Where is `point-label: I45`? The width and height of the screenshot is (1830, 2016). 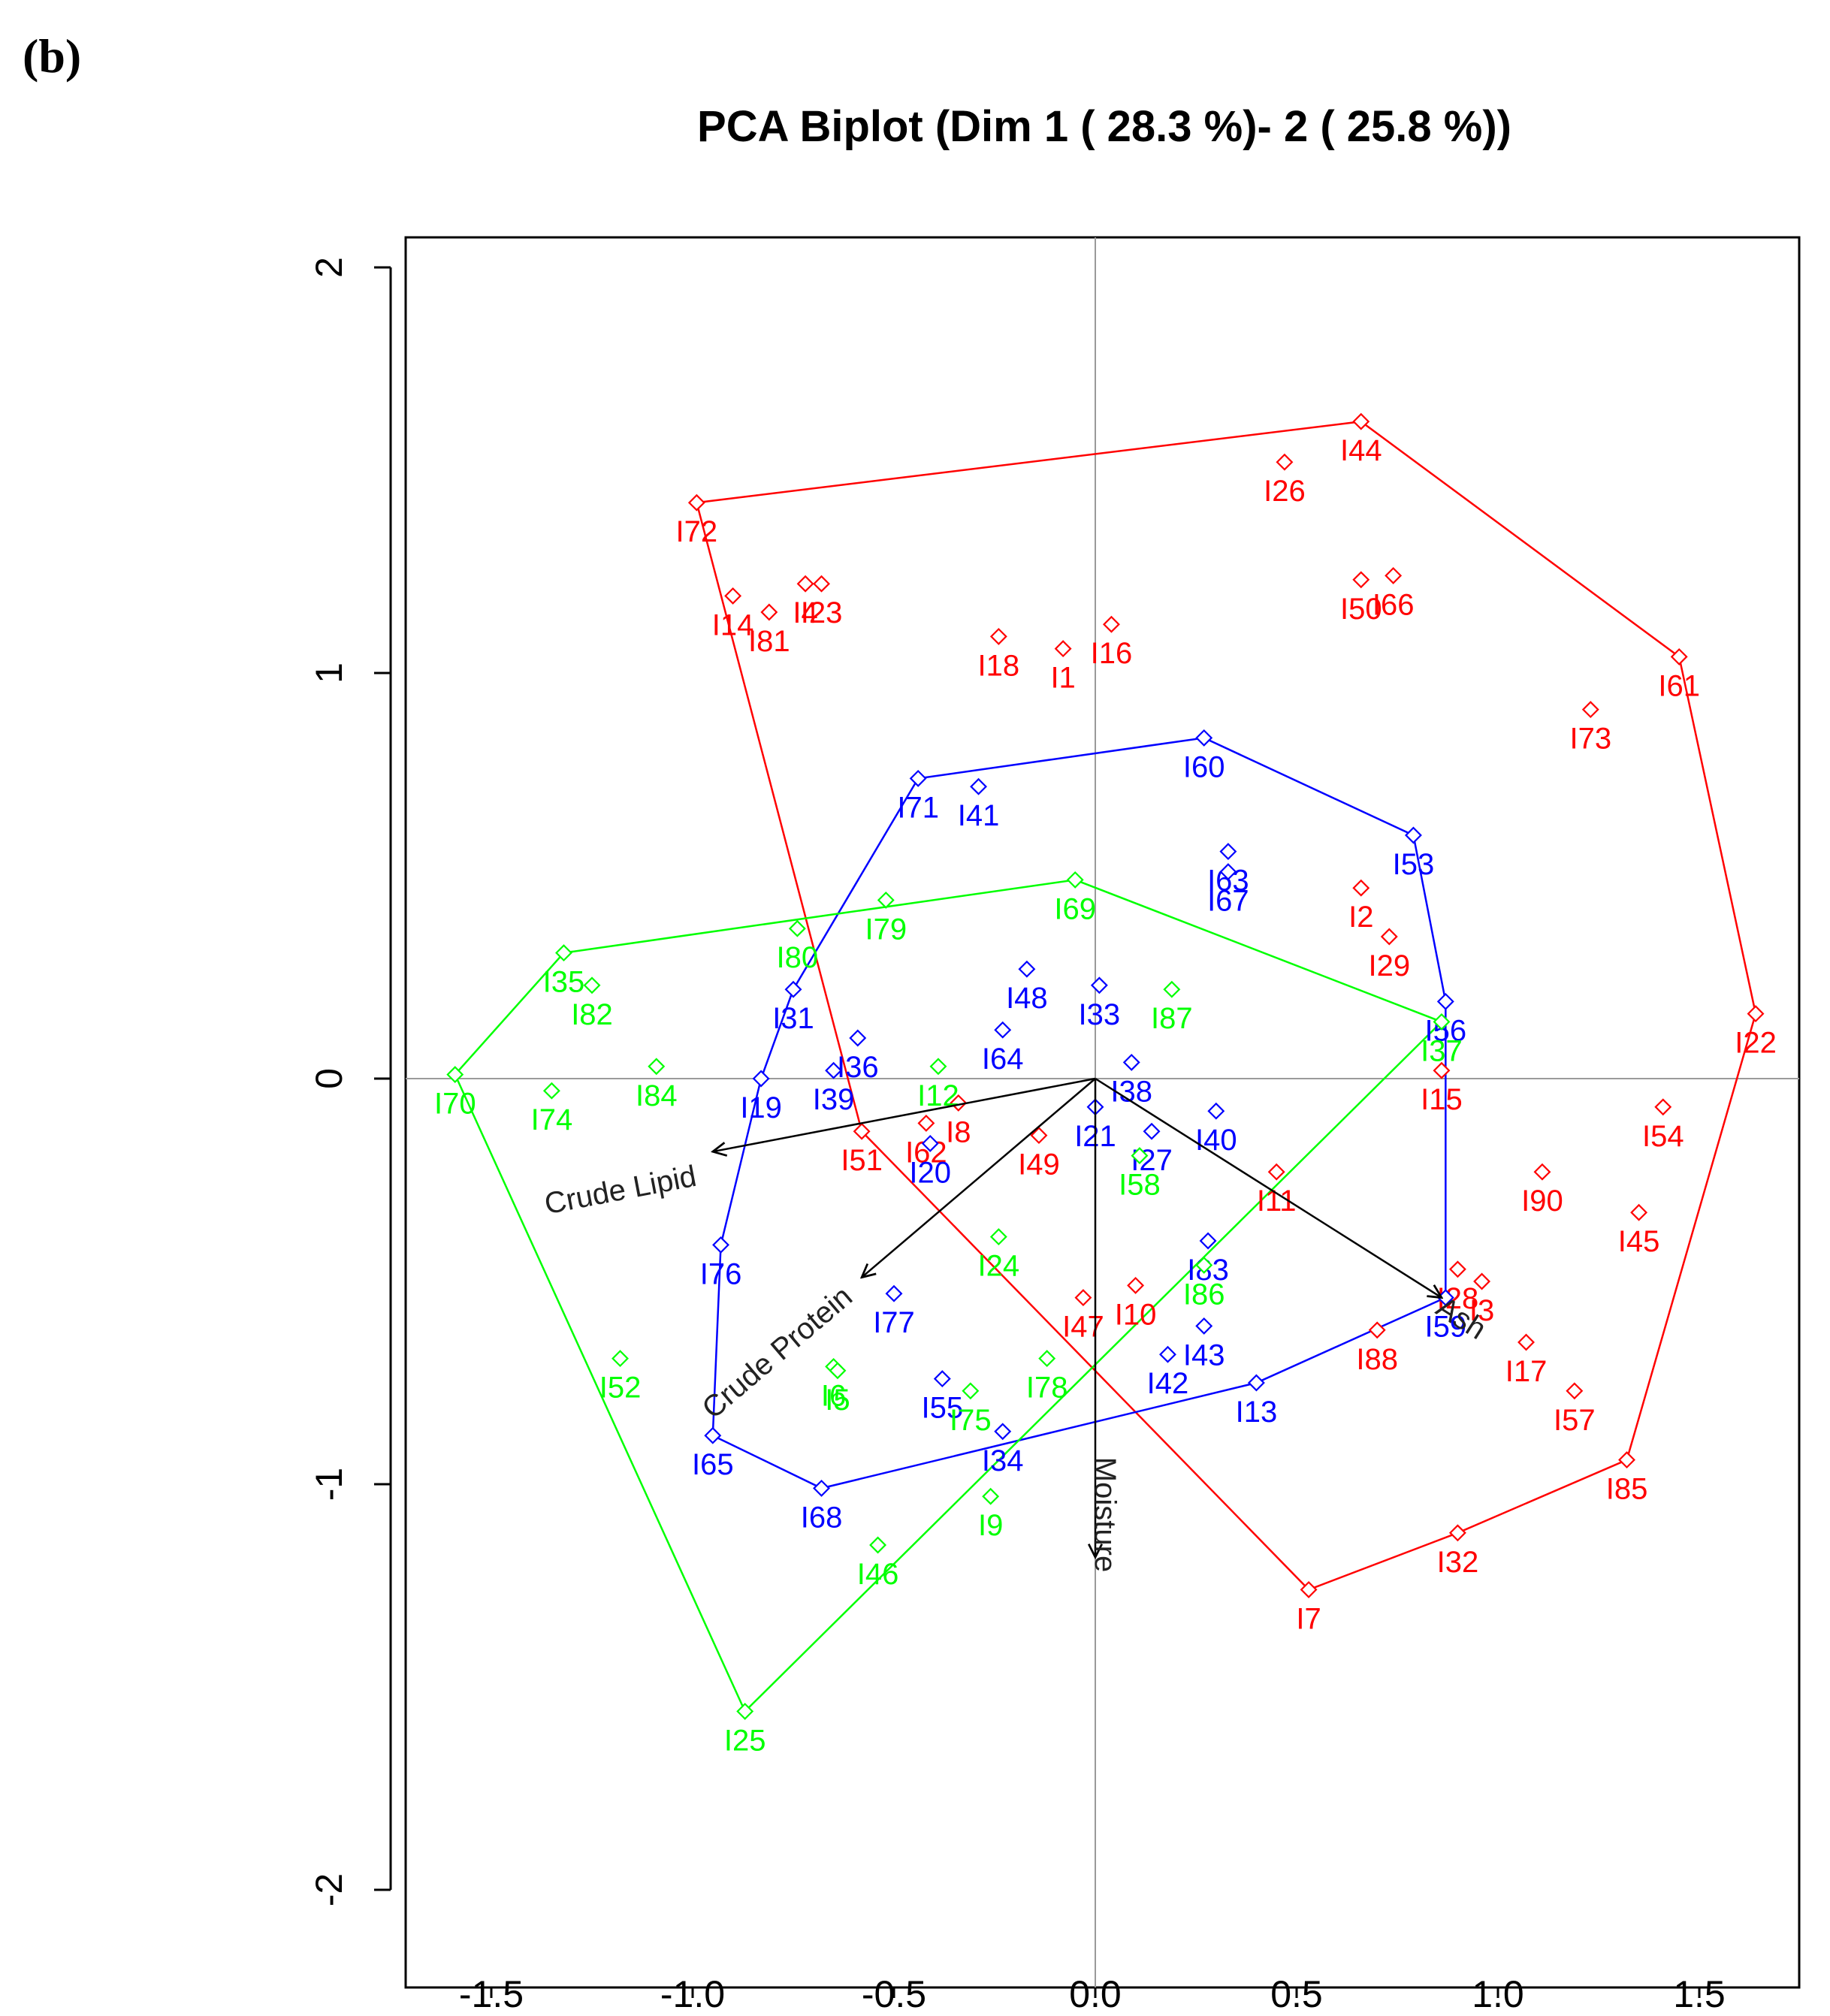
point-label: I45 is located at coordinates (1639, 1241).